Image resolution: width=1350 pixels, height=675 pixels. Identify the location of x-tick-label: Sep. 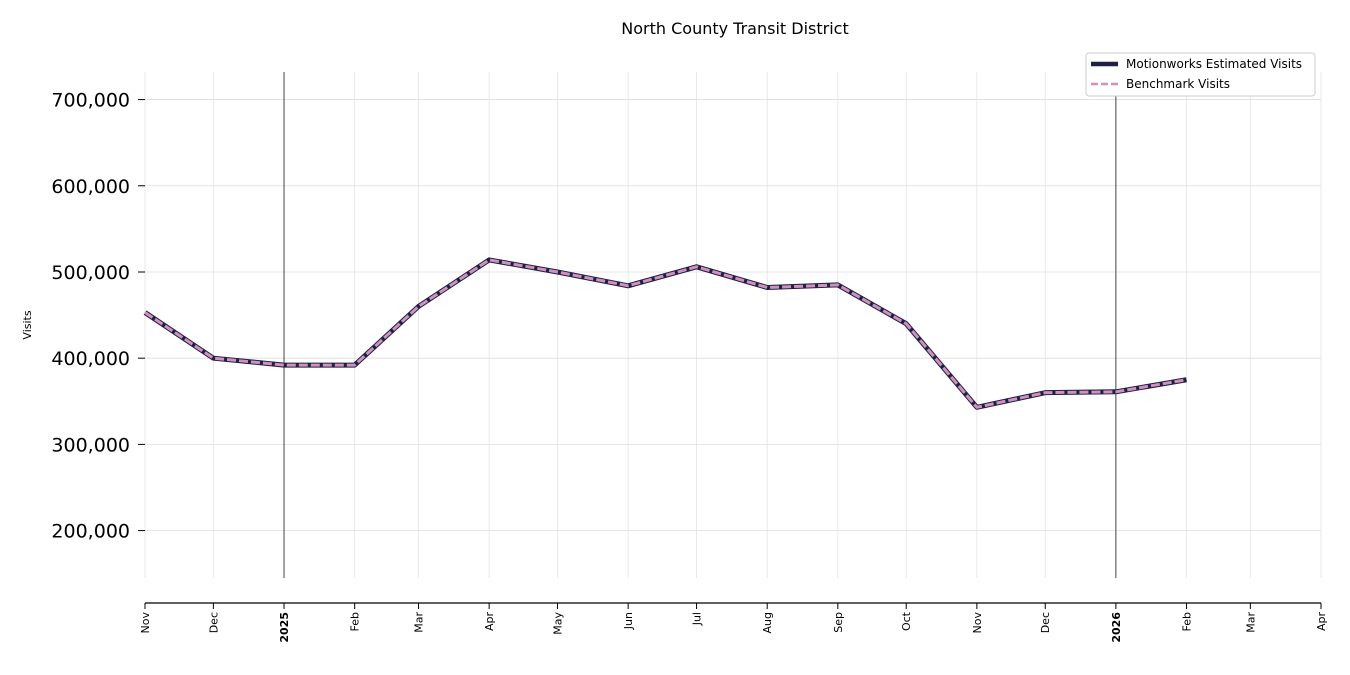
(838, 622).